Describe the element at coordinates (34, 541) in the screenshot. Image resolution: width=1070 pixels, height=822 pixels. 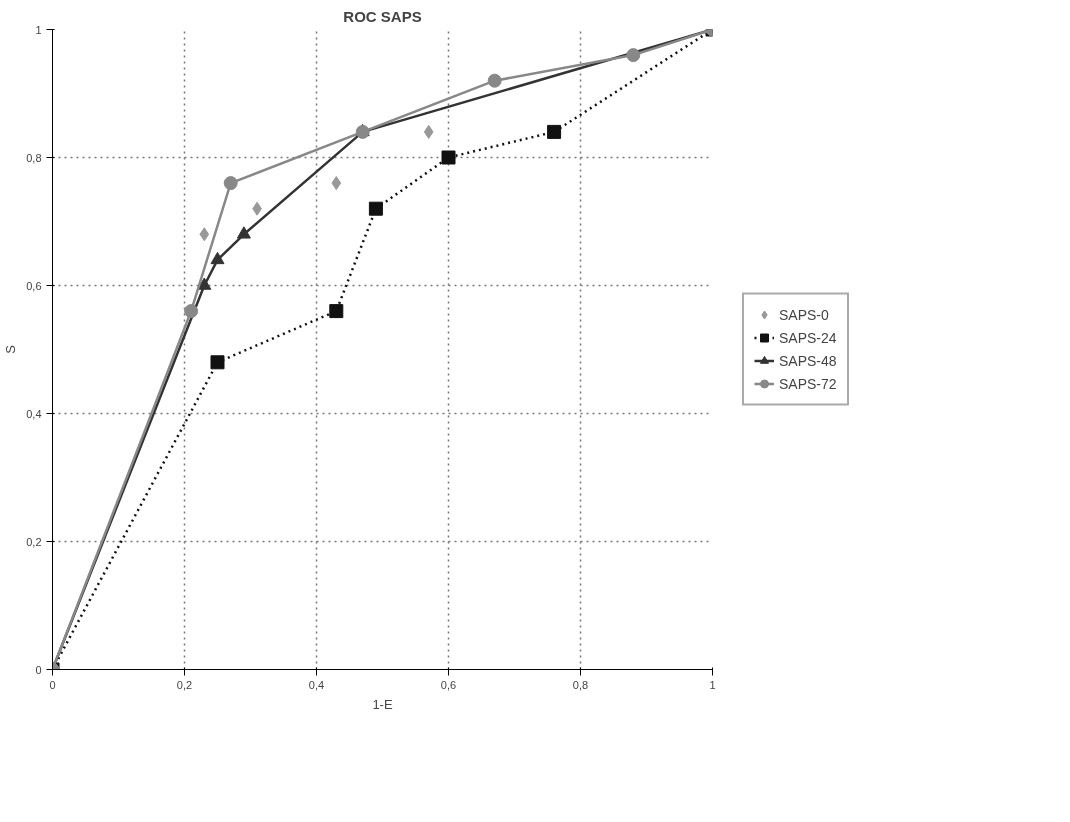
I see `y-tick-label: 0,2` at that location.